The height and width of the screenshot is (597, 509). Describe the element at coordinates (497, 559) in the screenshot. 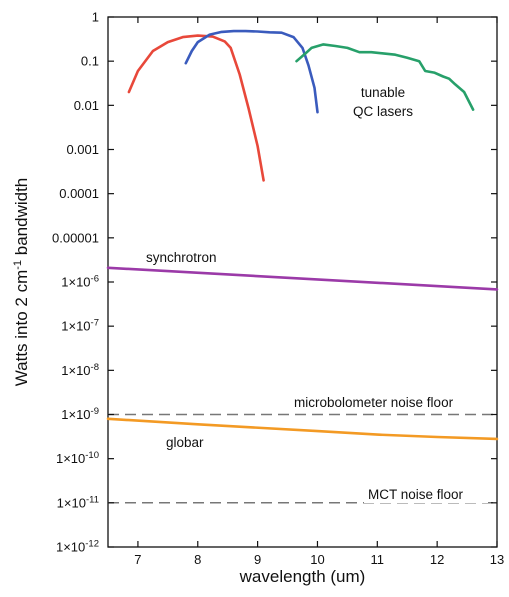

I see `x-tick-label: 13` at that location.